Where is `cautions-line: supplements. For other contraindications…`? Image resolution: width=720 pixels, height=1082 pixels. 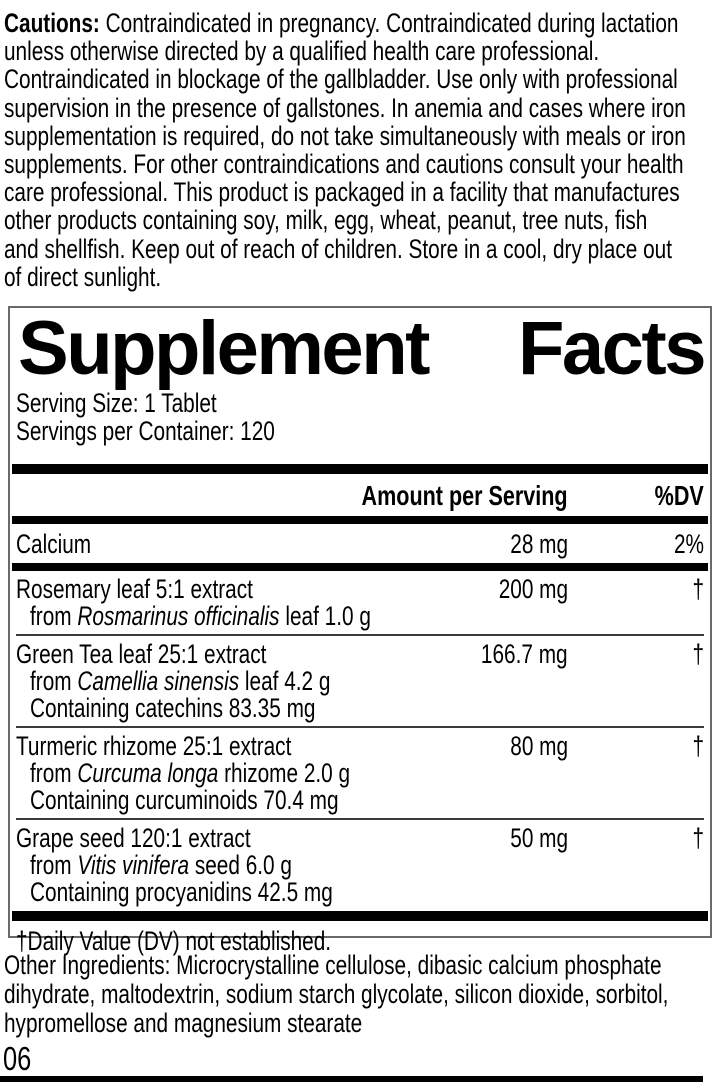
cautions-line: supplements. For other contraindications… is located at coordinates (344, 163).